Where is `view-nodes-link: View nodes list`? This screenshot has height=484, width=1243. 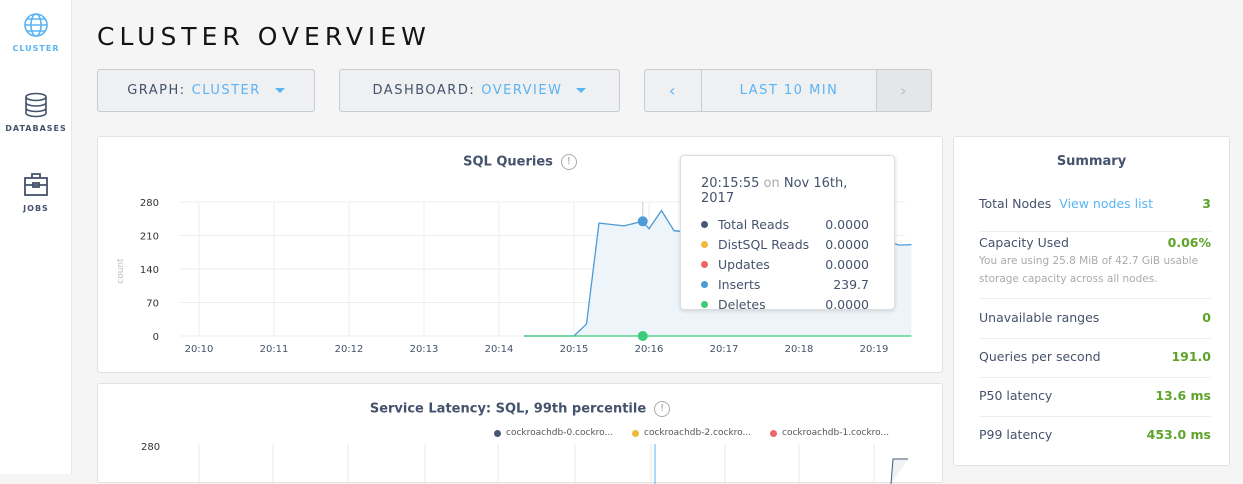
view-nodes-link: View nodes list is located at coordinates (1106, 203).